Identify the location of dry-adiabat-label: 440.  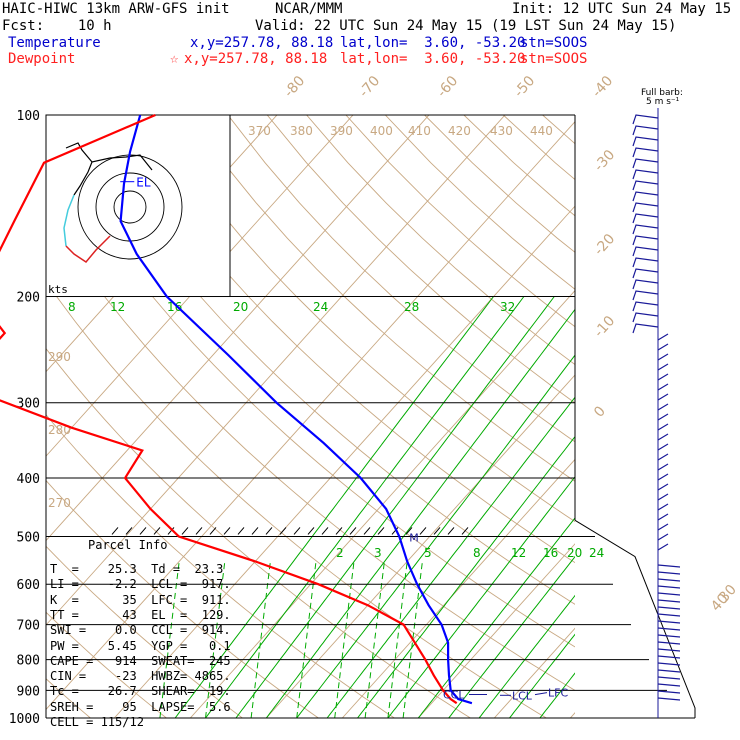
(541, 131).